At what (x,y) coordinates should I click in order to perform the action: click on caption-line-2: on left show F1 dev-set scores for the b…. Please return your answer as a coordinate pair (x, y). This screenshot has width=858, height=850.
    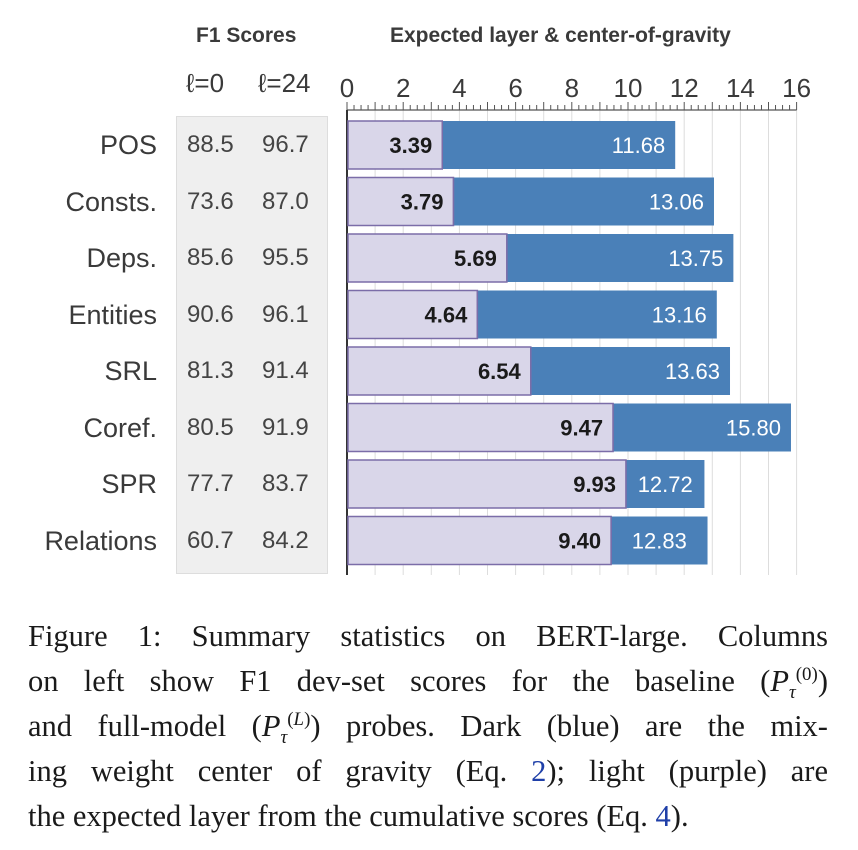
    Looking at the image, I should click on (428, 683).